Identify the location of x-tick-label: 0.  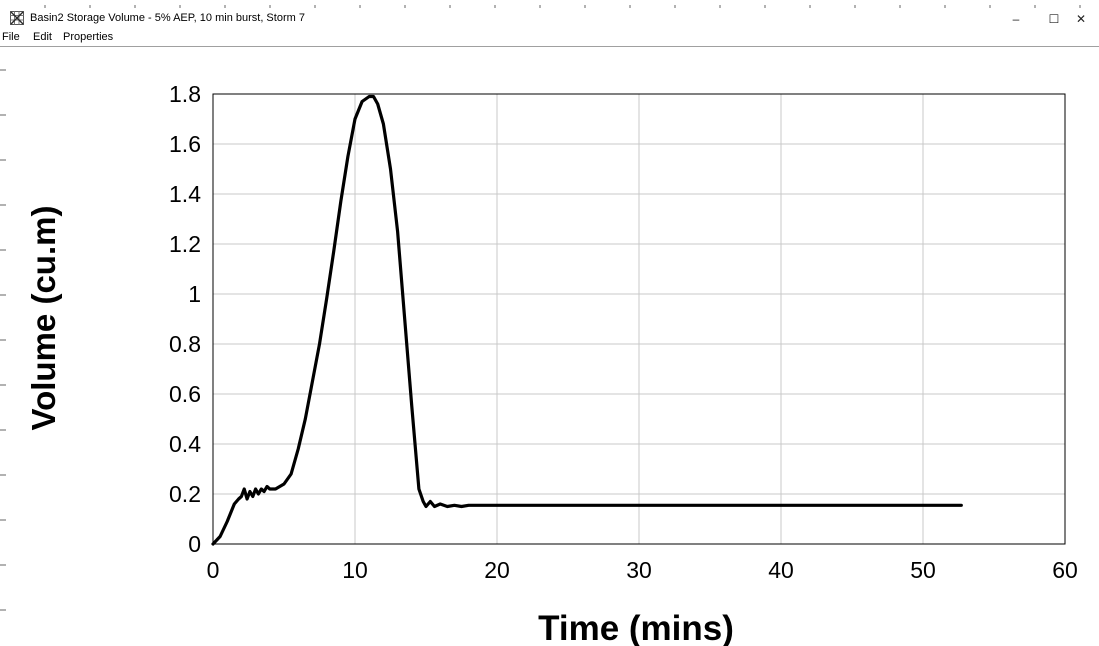
(213, 570).